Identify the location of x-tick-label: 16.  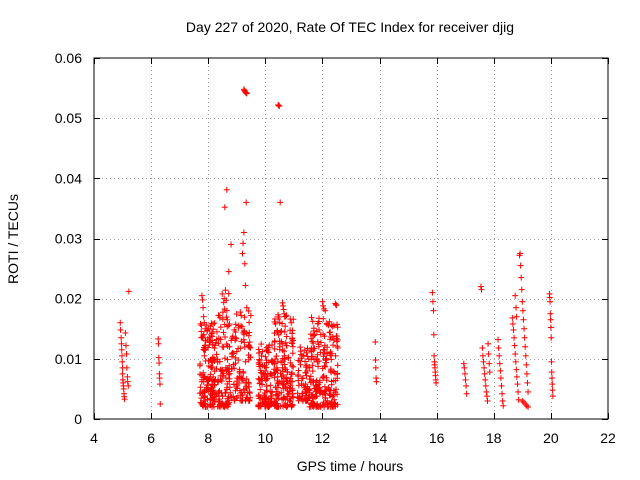
(437, 438).